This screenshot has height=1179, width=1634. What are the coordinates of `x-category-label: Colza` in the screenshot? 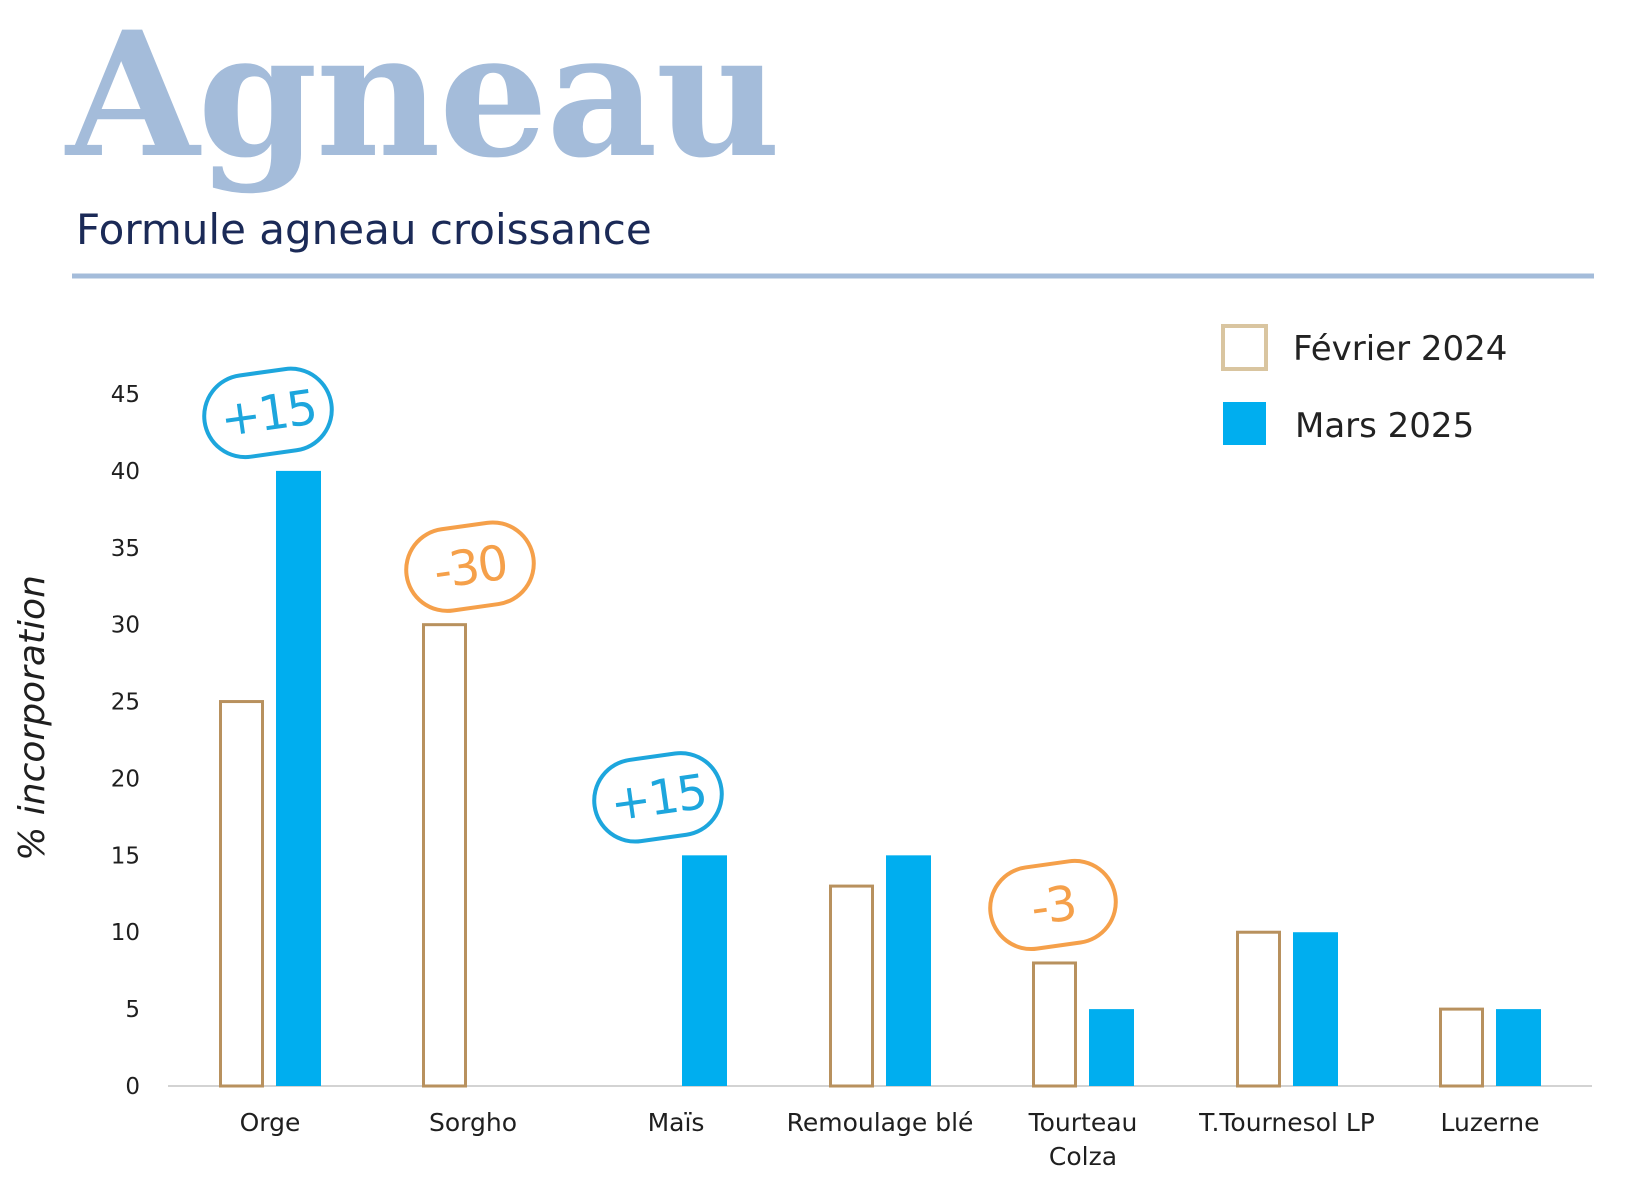 It's located at (1083, 1156).